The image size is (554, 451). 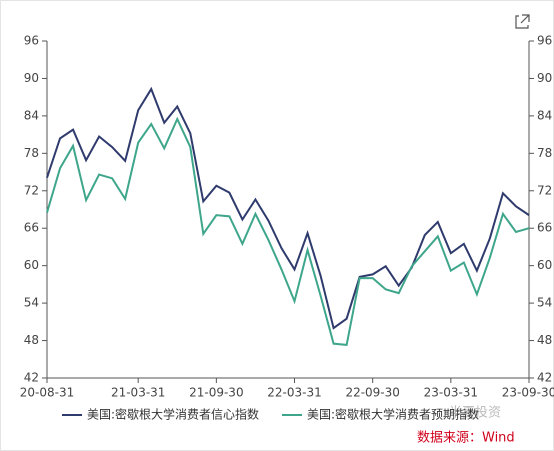 I want to click on y2-tick-label: 84, so click(x=544, y=115).